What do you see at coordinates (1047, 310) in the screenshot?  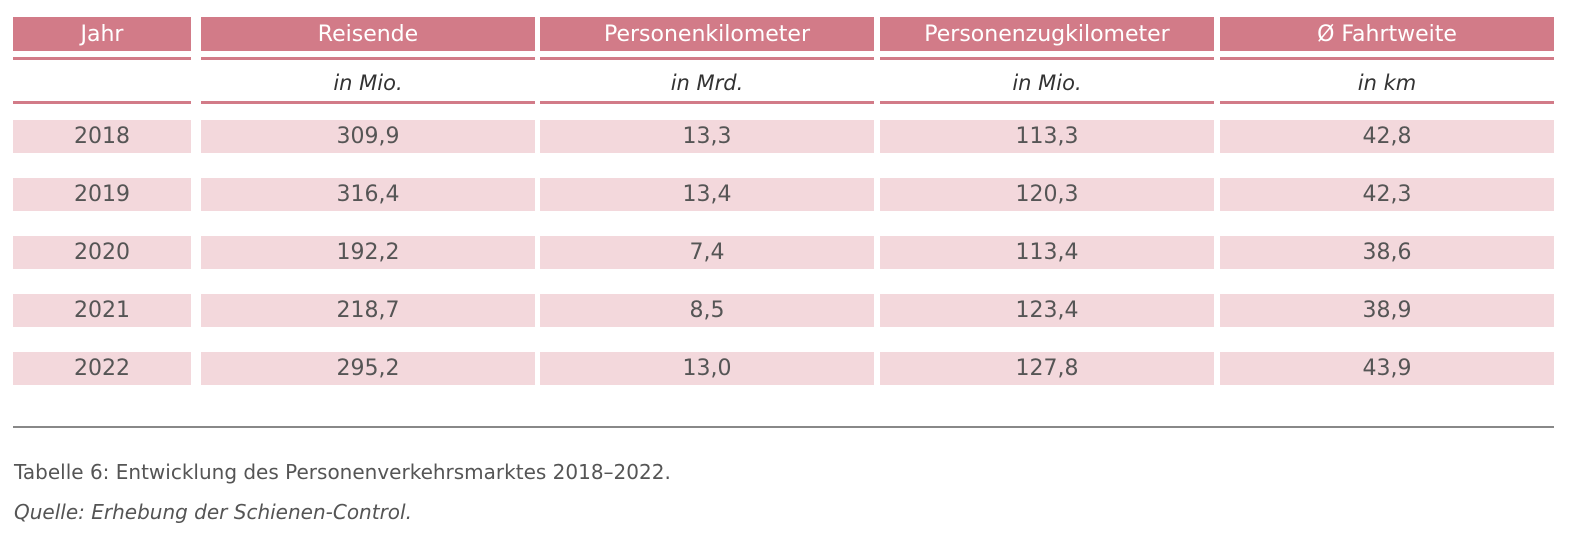 I see `table-cell: 123,4` at bounding box center [1047, 310].